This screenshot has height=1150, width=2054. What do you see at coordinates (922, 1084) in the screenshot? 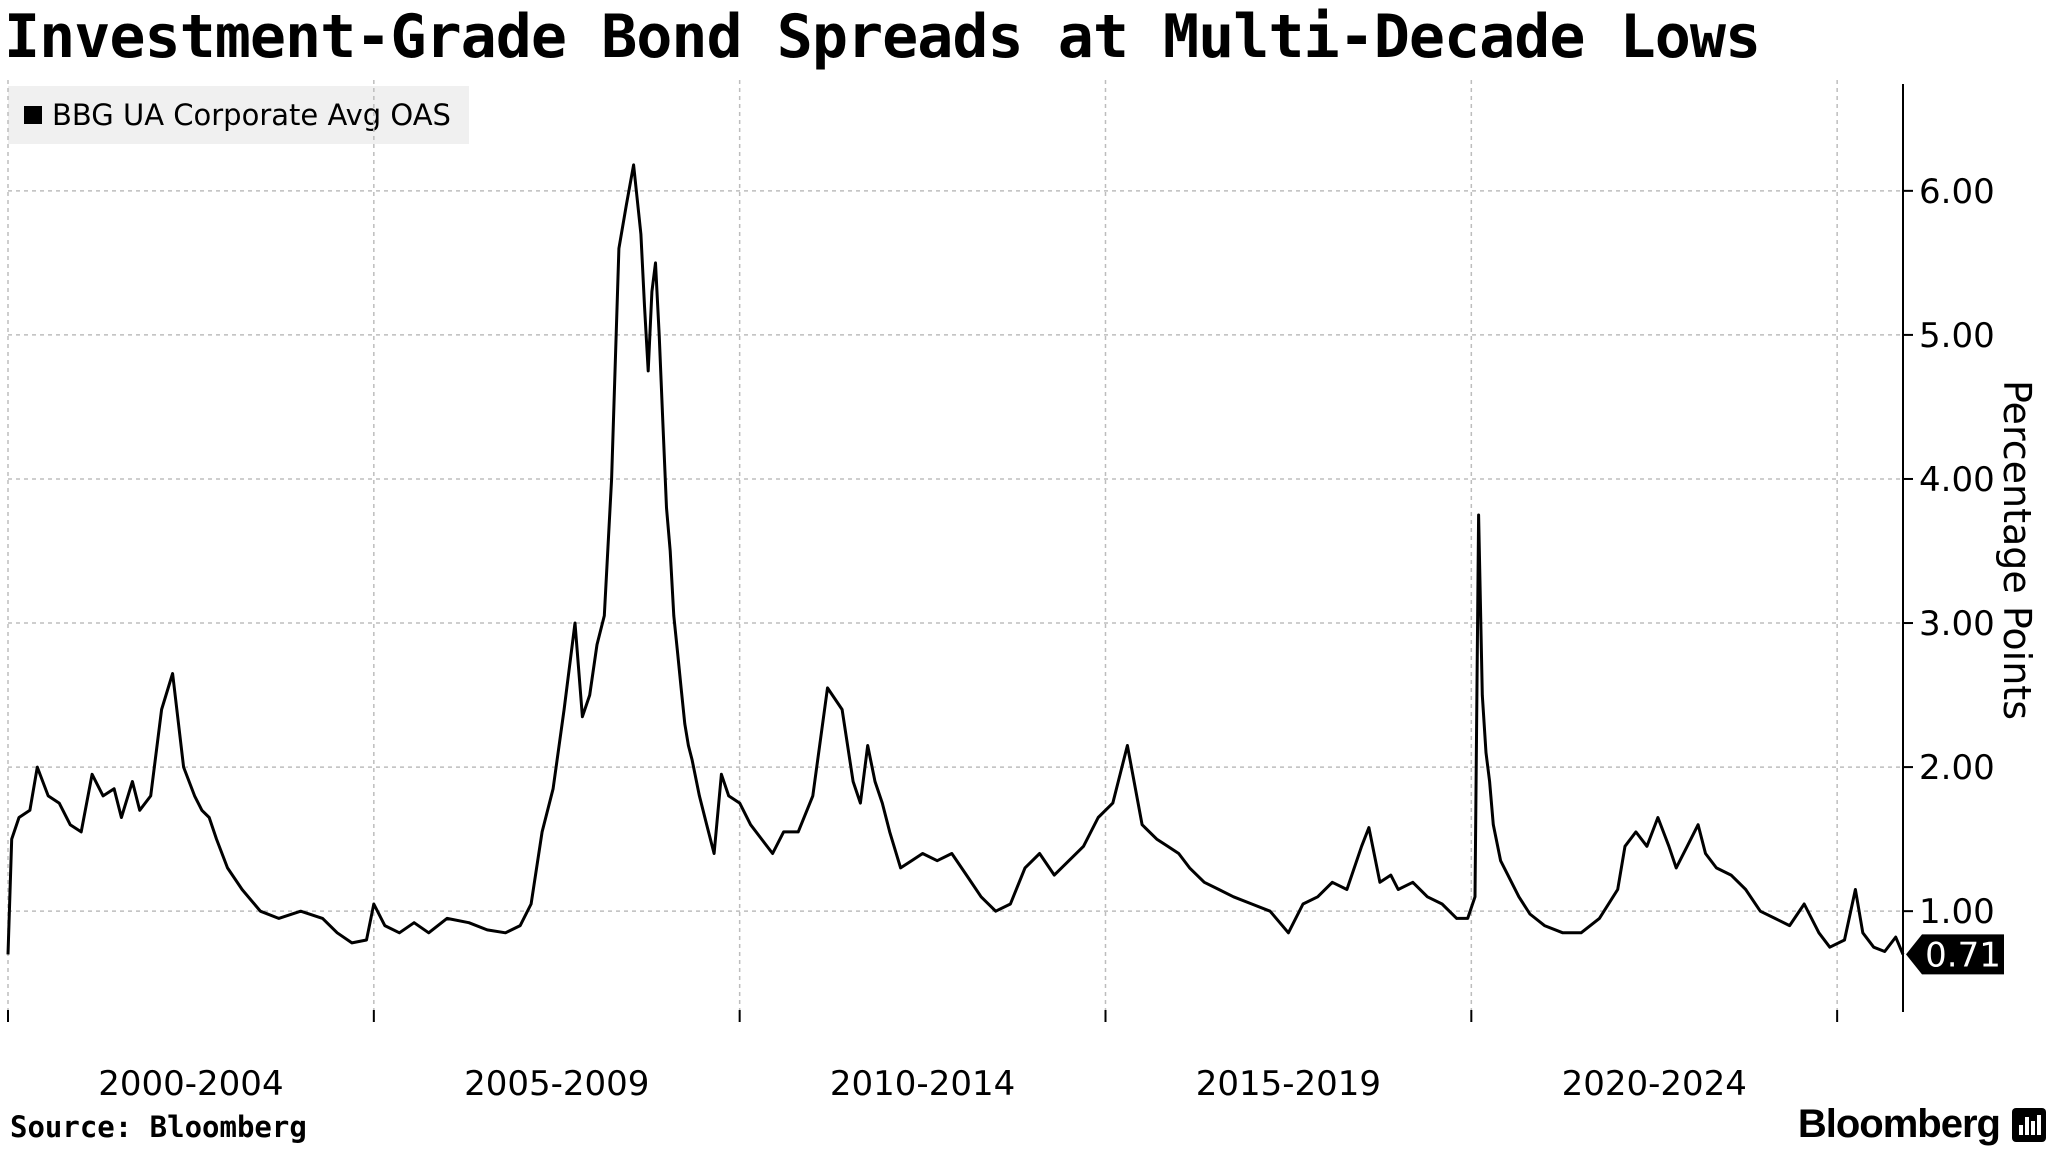
I see `x-category-label: 2010-2014` at bounding box center [922, 1084].